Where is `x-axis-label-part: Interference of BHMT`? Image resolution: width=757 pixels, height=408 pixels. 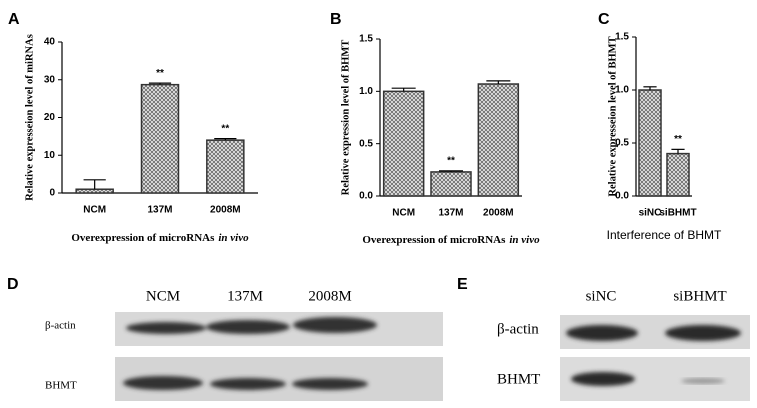
x-axis-label-part: Interference of BHMT is located at coordinates (664, 235).